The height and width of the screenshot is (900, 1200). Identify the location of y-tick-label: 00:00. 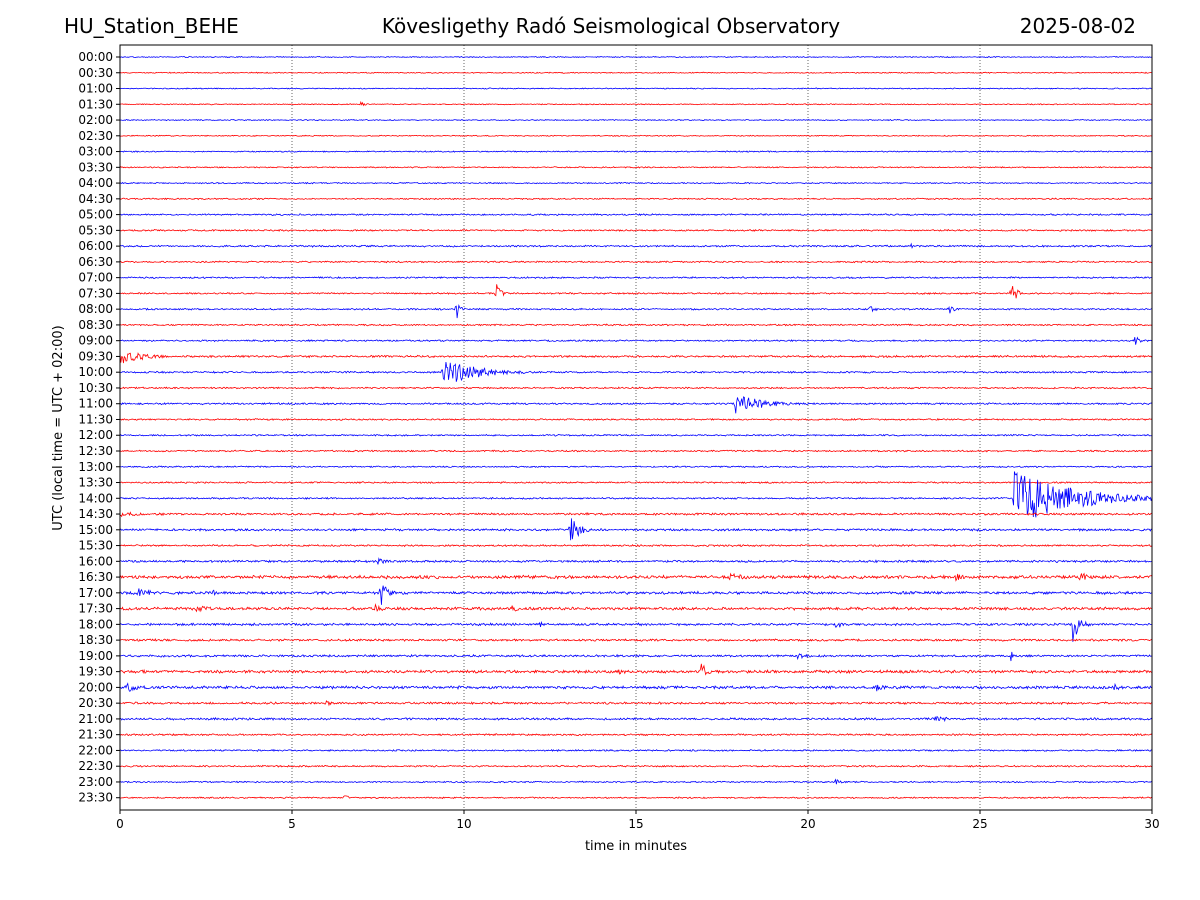
(95, 57).